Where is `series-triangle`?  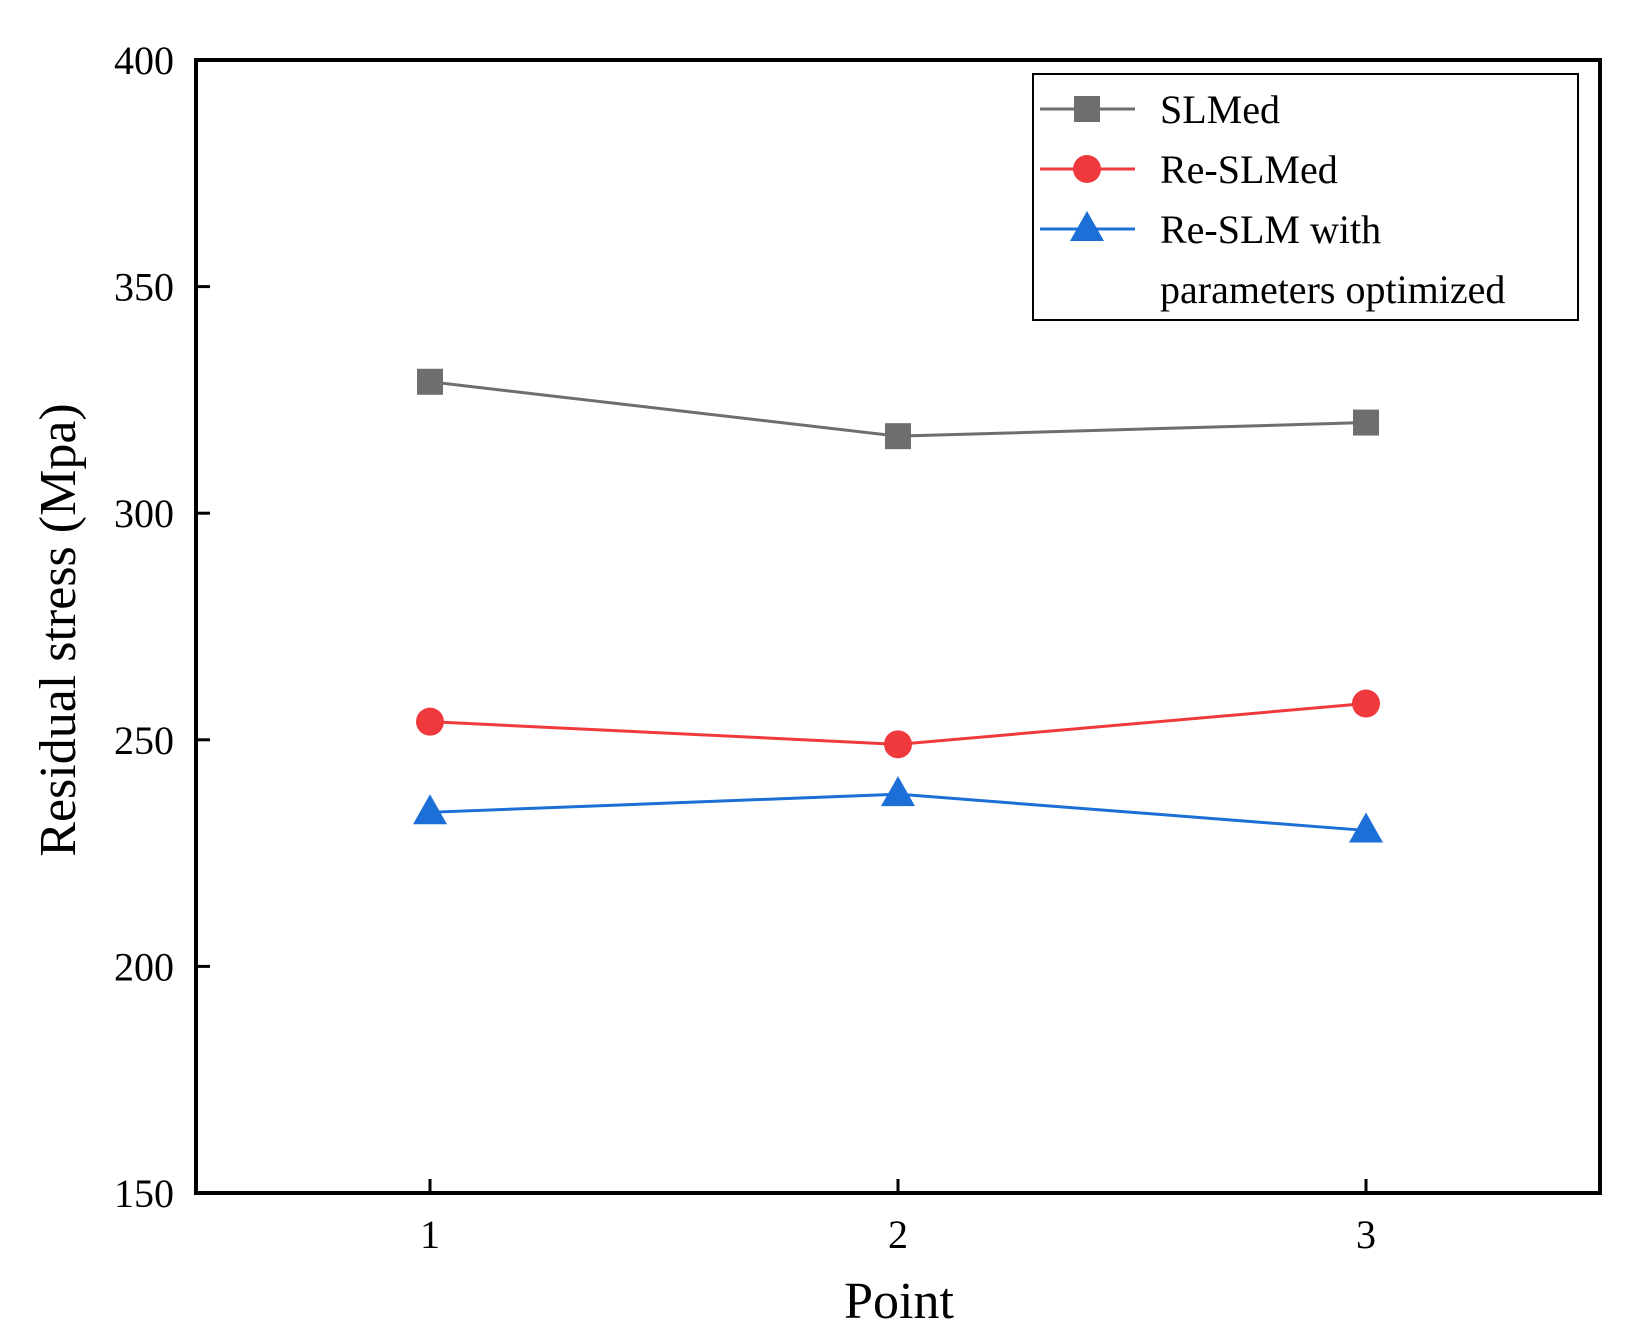
series-triangle is located at coordinates (898, 809).